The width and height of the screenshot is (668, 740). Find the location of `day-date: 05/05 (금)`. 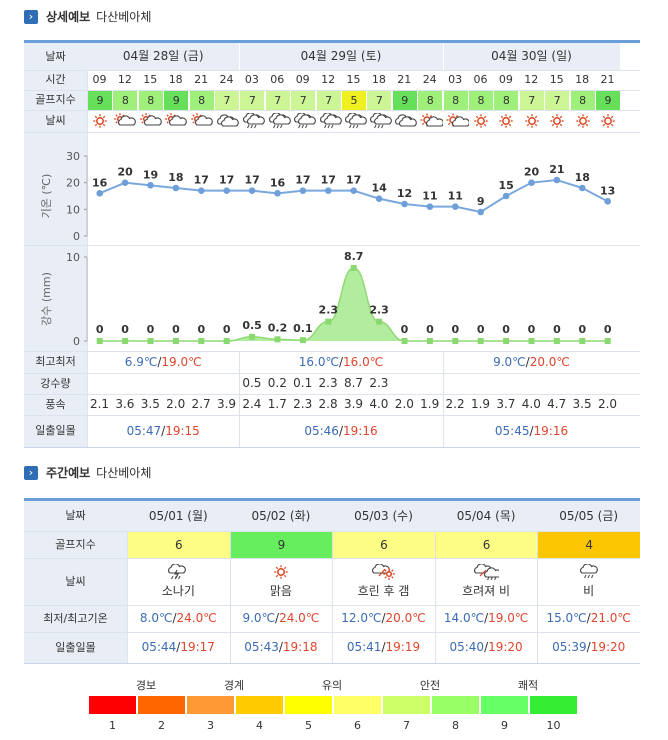

day-date: 05/05 (금) is located at coordinates (588, 516).